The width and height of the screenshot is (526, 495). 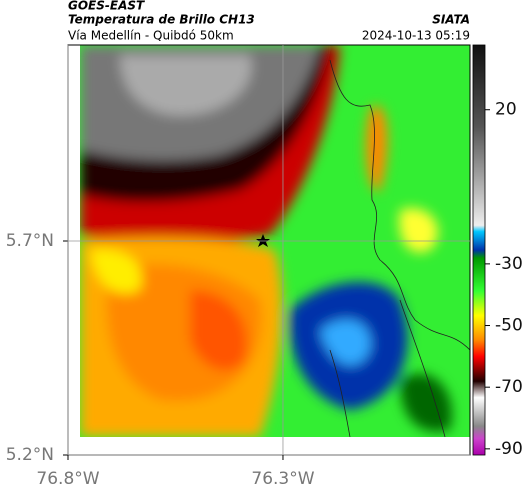 I want to click on station-marker, so click(x=263, y=240).